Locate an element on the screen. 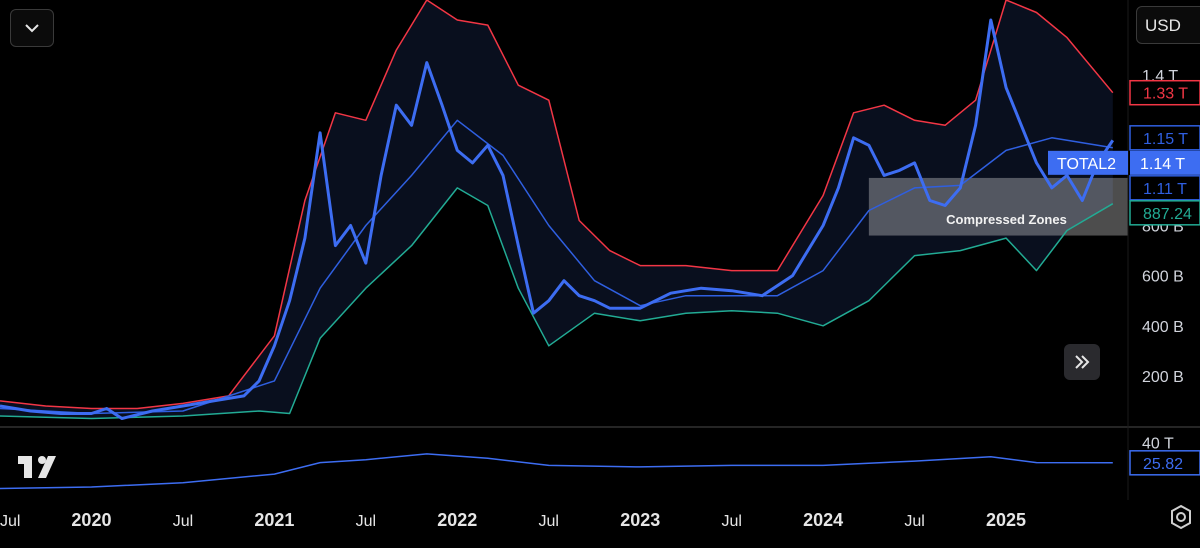  x-tick-label: 2025 is located at coordinates (1006, 520).